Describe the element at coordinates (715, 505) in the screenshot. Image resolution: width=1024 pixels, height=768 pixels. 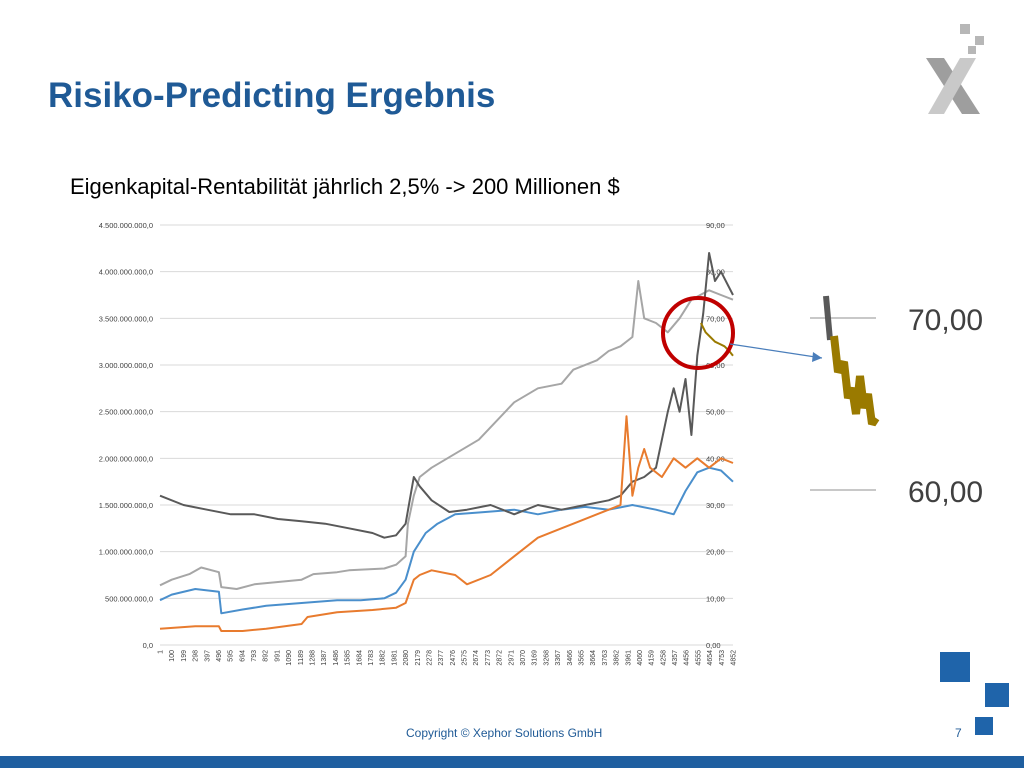
I see `right-tick-label: 30,00` at that location.